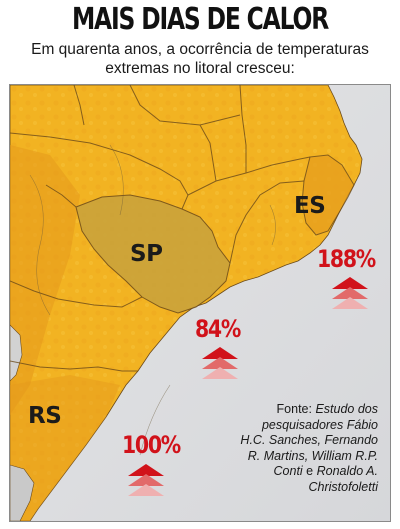  Describe the element at coordinates (296, 409) in the screenshot. I see `source-prefix: Fonte:` at that location.